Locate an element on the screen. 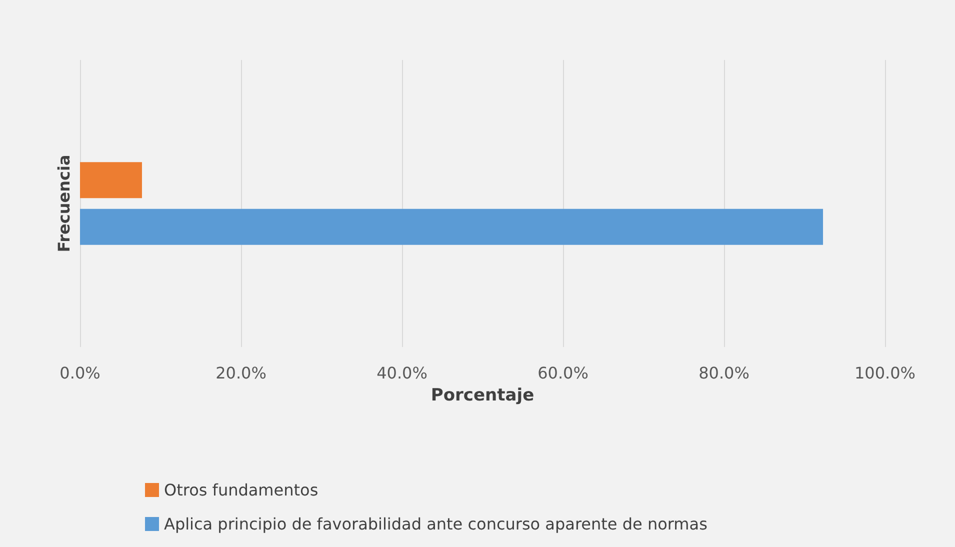 The height and width of the screenshot is (547, 955). x-tick-label: 100.0% is located at coordinates (885, 373).